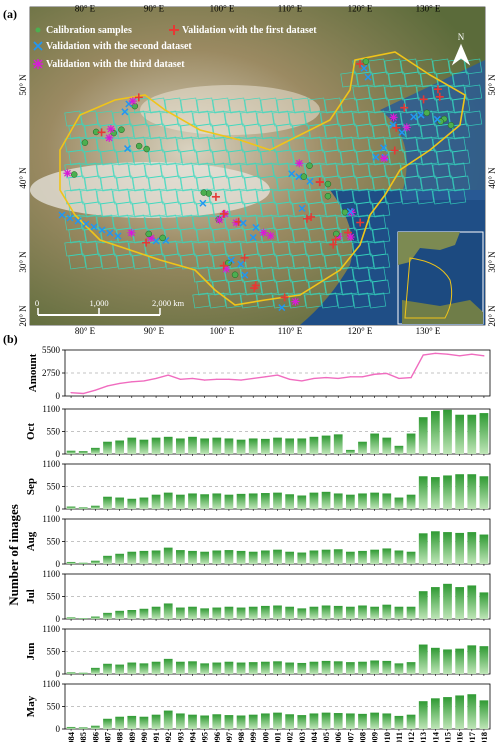  I want to click on year-label: 1988, so click(120, 737).